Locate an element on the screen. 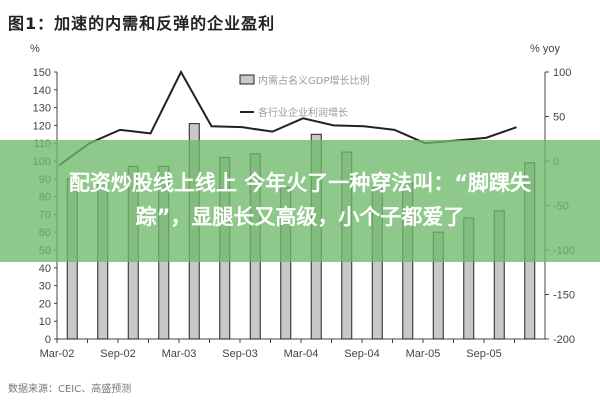  left-tick-label: 20 is located at coordinates (45, 304).